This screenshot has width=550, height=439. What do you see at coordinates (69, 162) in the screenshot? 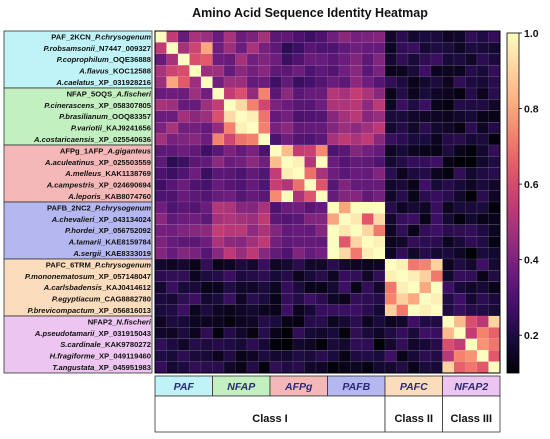
I see `row-label-species: A.aculeatinus` at bounding box center [69, 162].